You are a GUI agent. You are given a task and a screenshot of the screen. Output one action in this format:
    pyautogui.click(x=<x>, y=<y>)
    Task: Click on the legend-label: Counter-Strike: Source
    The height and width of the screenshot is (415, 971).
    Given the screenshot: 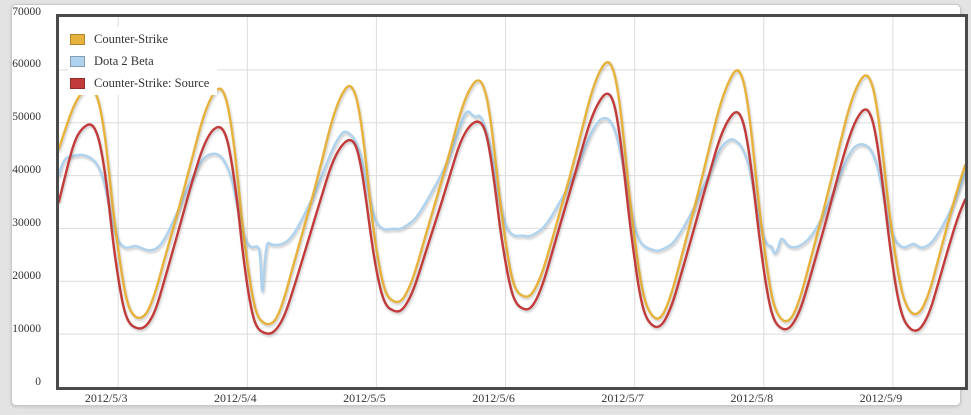 What is the action you would take?
    pyautogui.click(x=152, y=82)
    